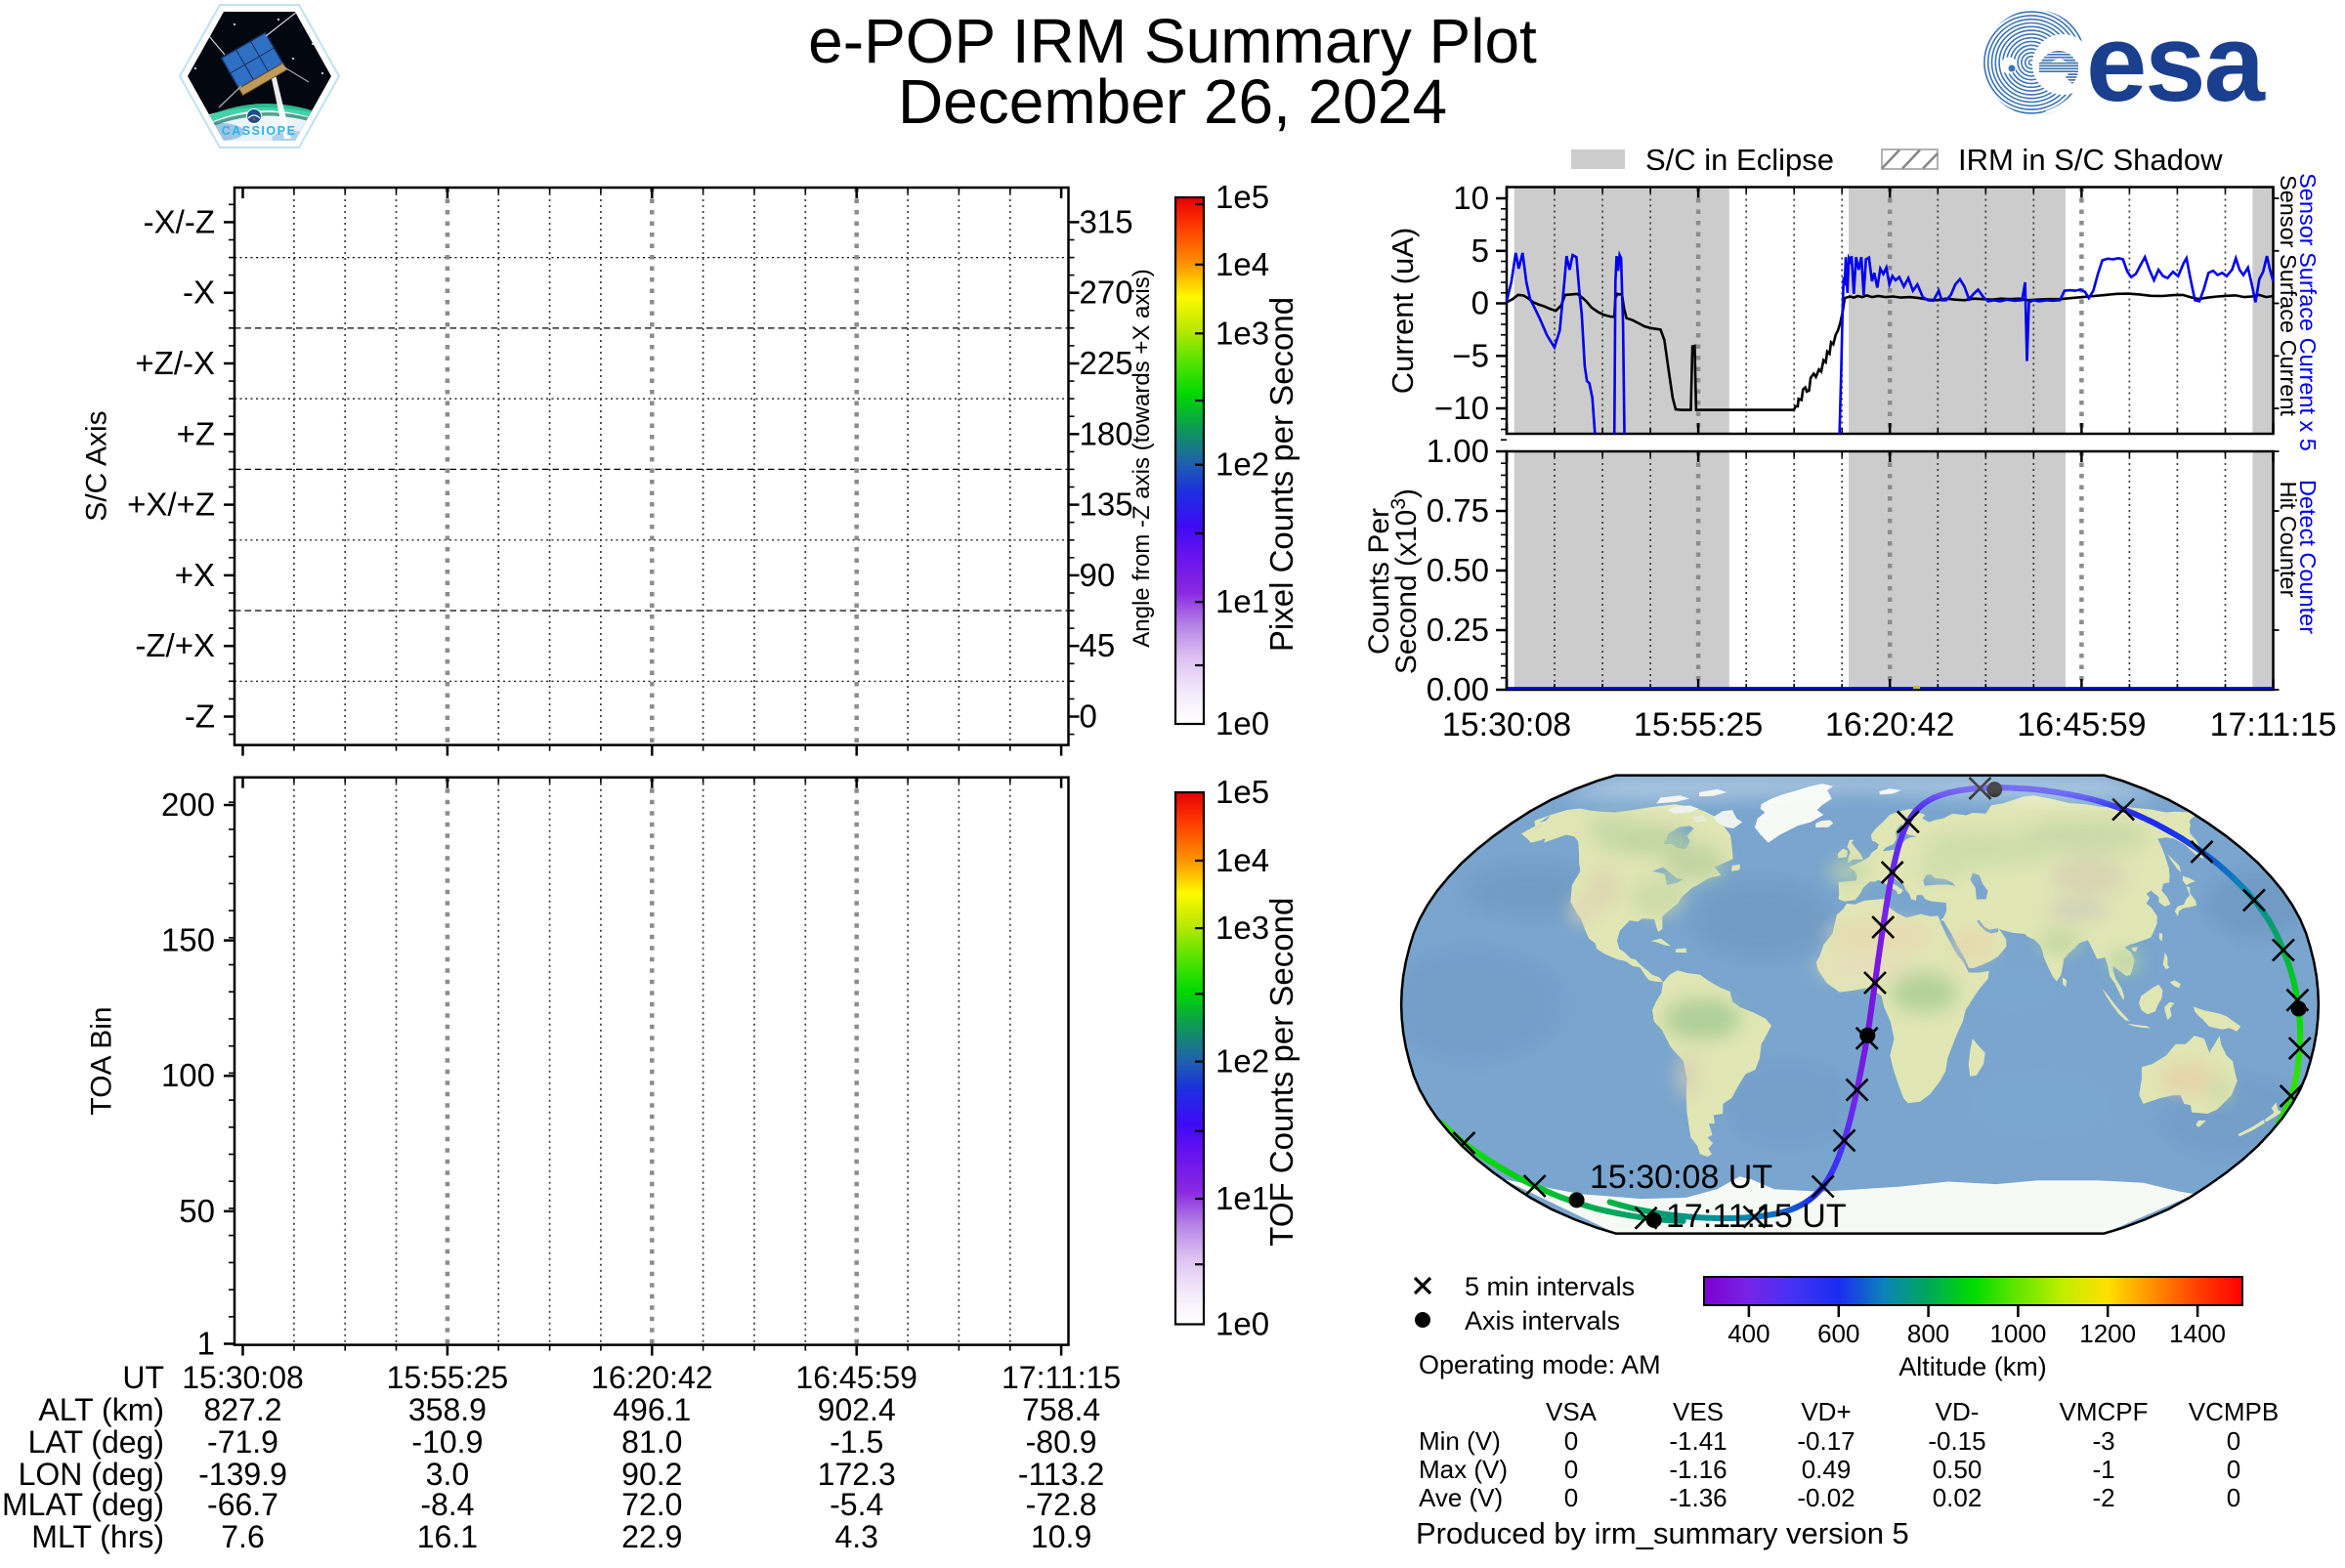 Image resolution: width=2345 pixels, height=1568 pixels. Describe the element at coordinates (1242, 1198) in the screenshot. I see `svg-text: 1e1` at that location.